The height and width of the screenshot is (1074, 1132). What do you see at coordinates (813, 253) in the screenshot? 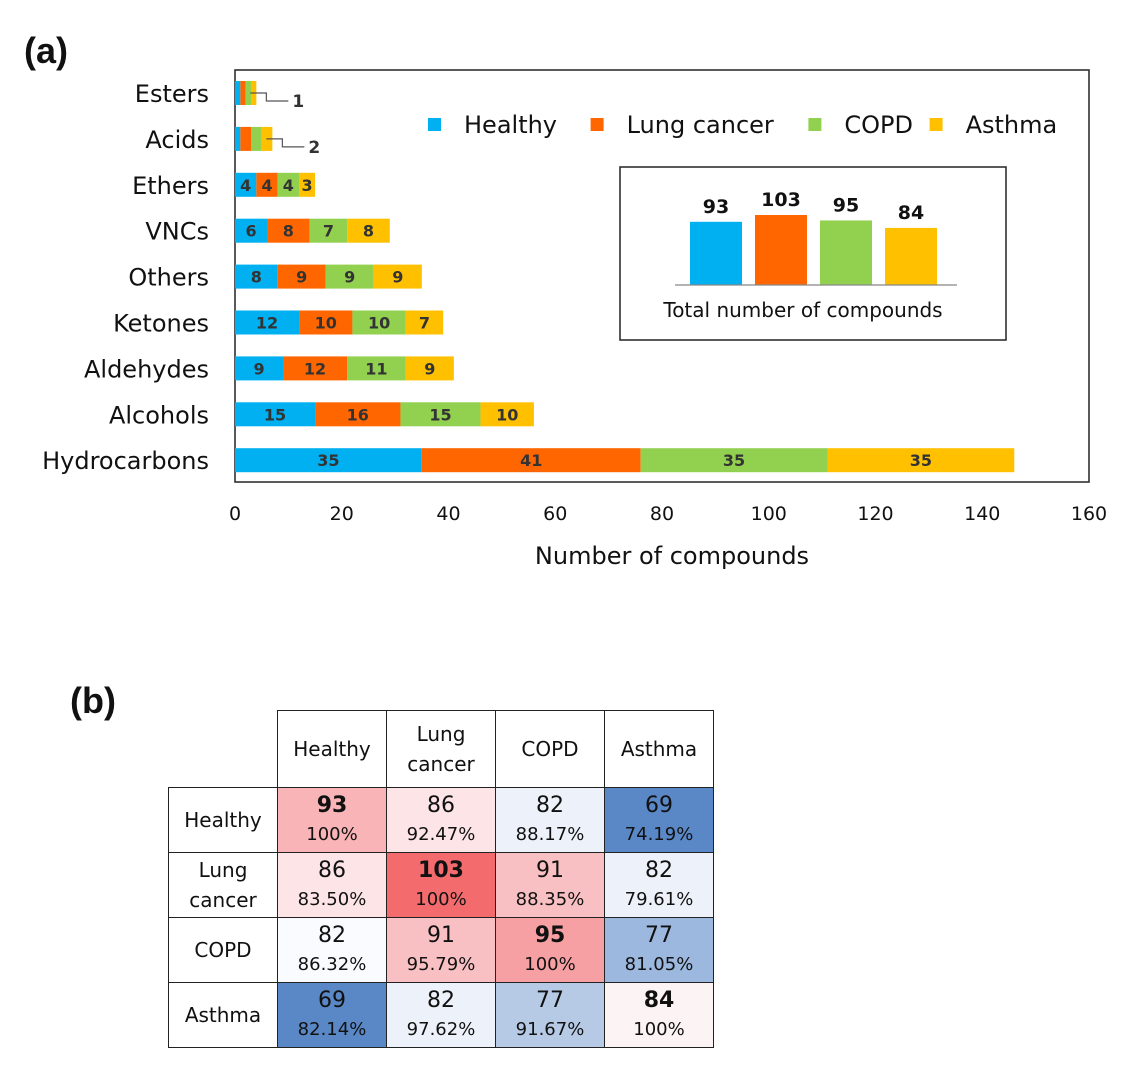
I see `inset-box` at bounding box center [813, 253].